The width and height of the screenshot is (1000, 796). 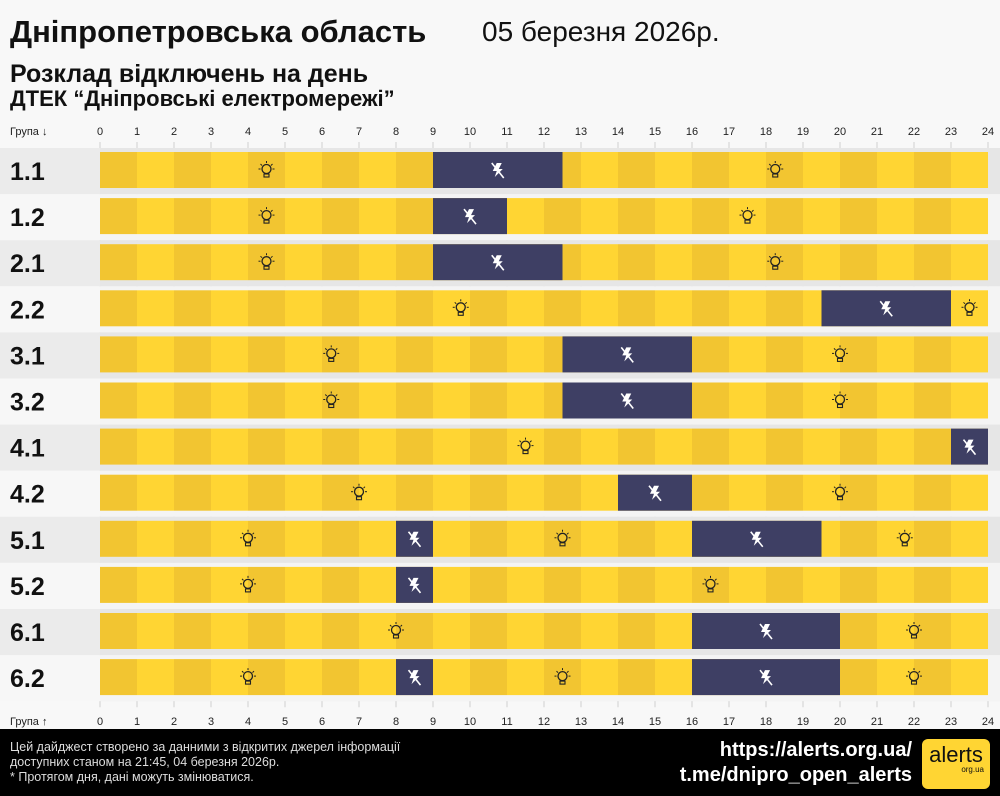 What do you see at coordinates (359, 722) in the screenshot?
I see `tick-label-bottom: 7` at bounding box center [359, 722].